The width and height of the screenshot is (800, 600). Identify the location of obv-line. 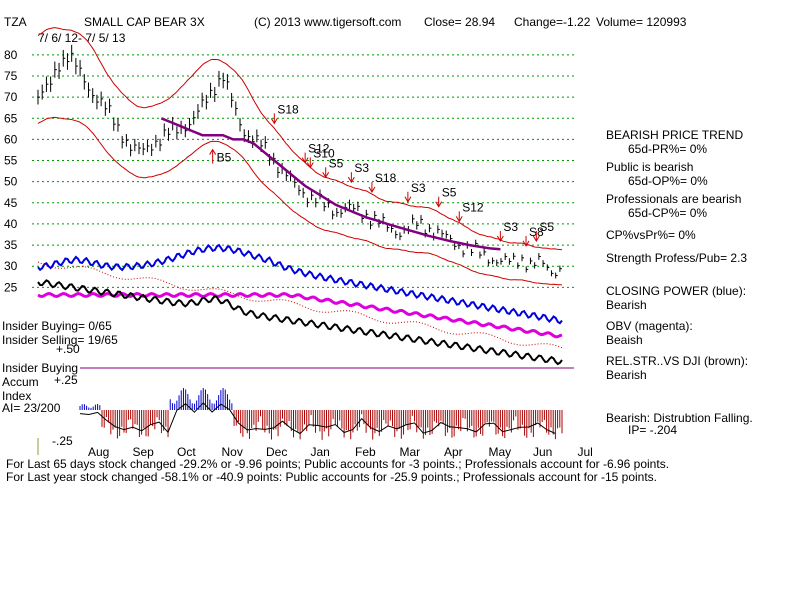
(300, 315).